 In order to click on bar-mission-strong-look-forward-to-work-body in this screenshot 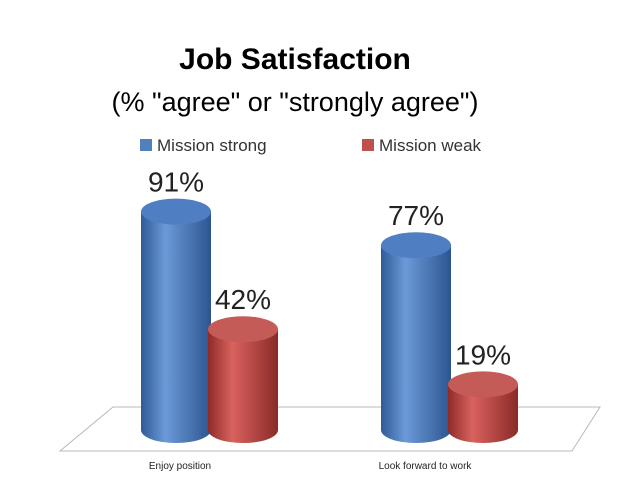, I will do `click(416, 344)`.